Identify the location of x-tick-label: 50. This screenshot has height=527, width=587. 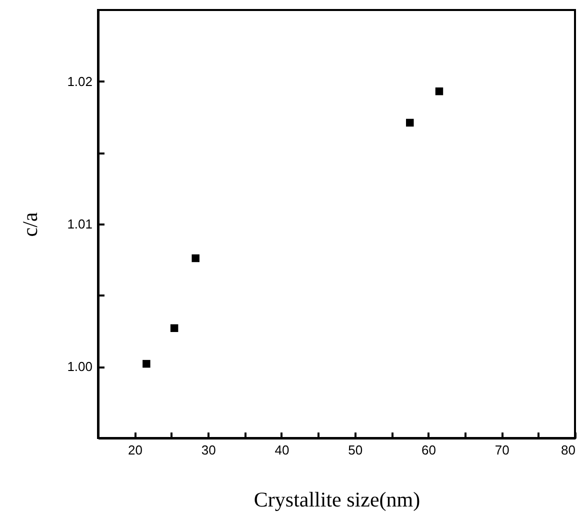
(355, 450).